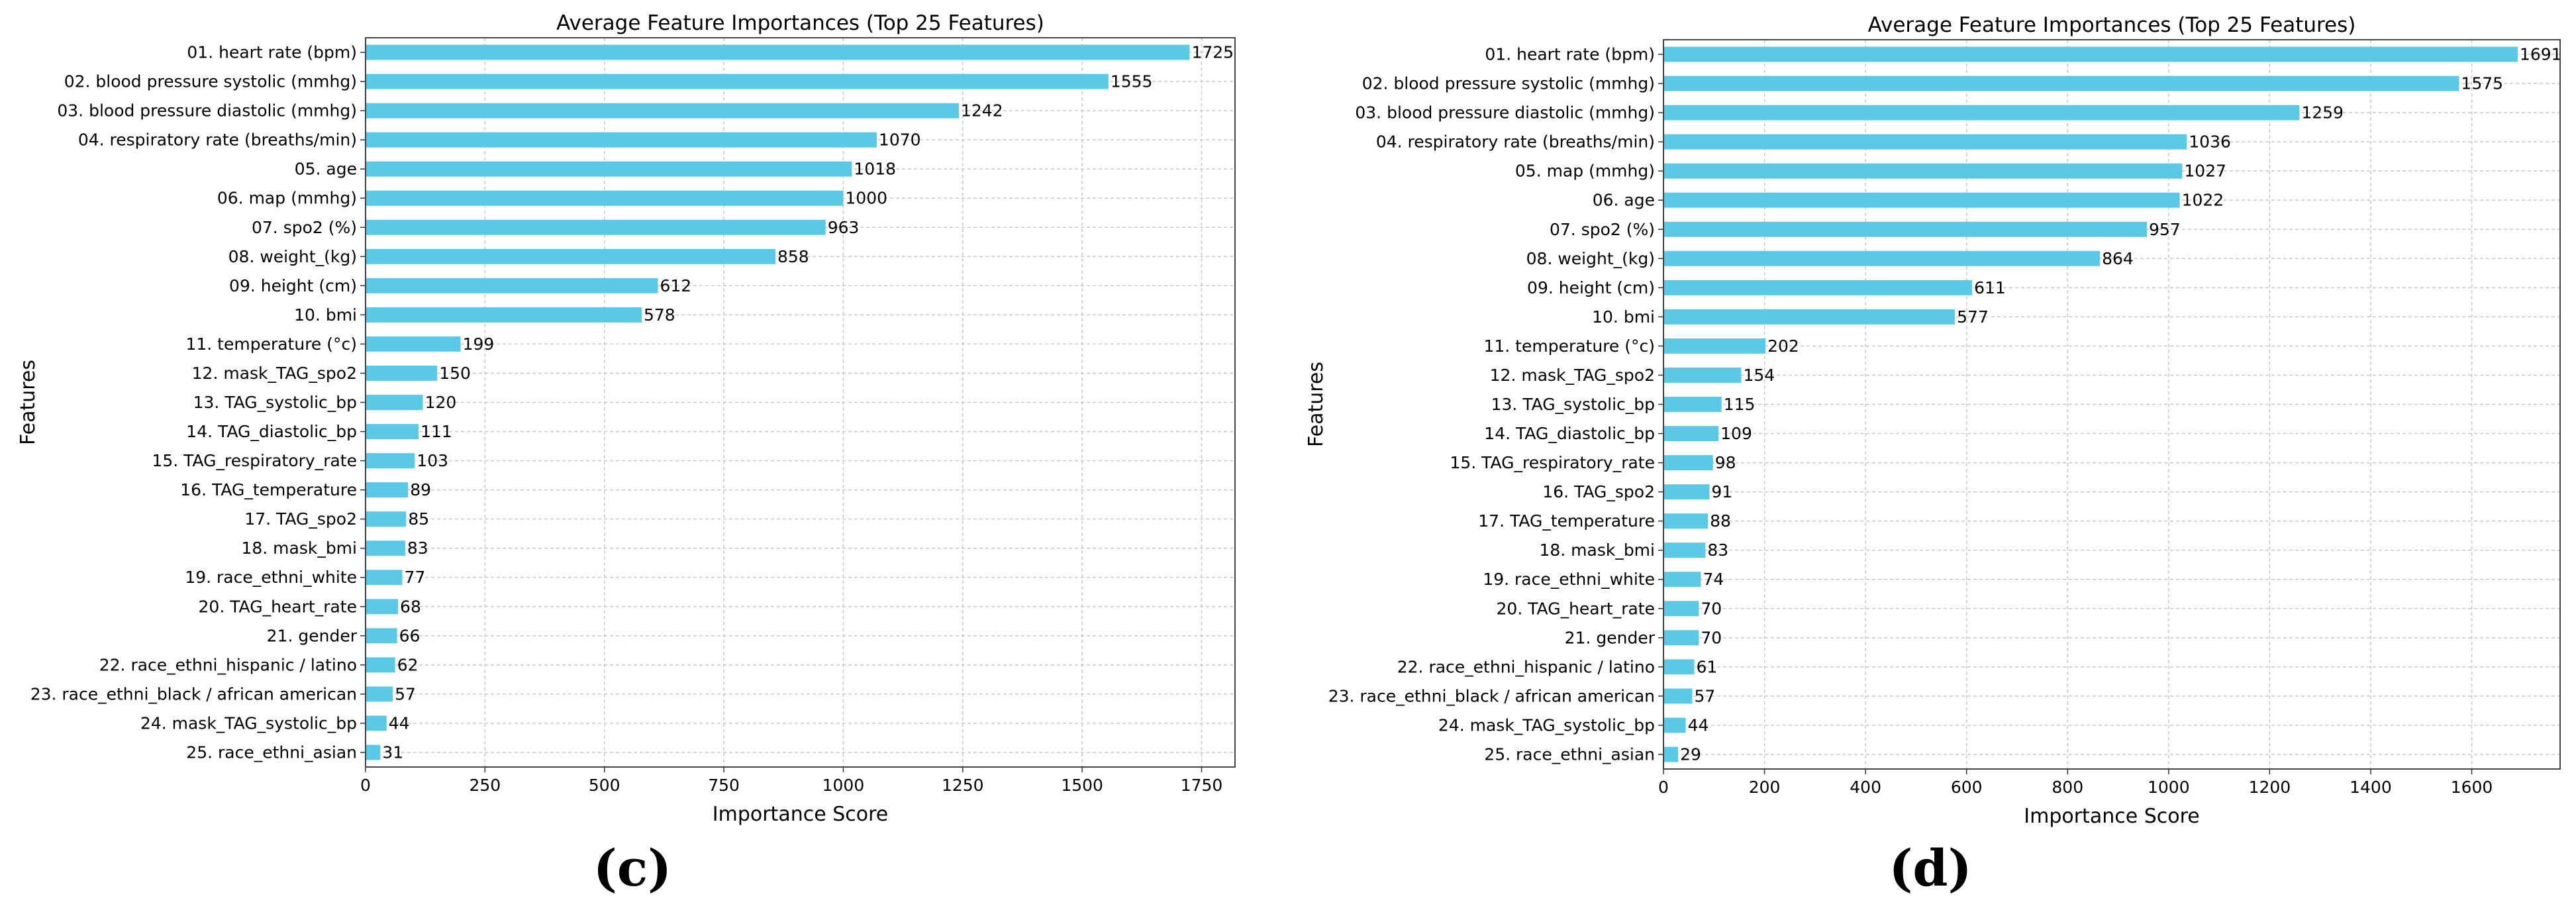  I want to click on panel-c-y-tick-label-19: 19. race_ethni_white, so click(271, 577).